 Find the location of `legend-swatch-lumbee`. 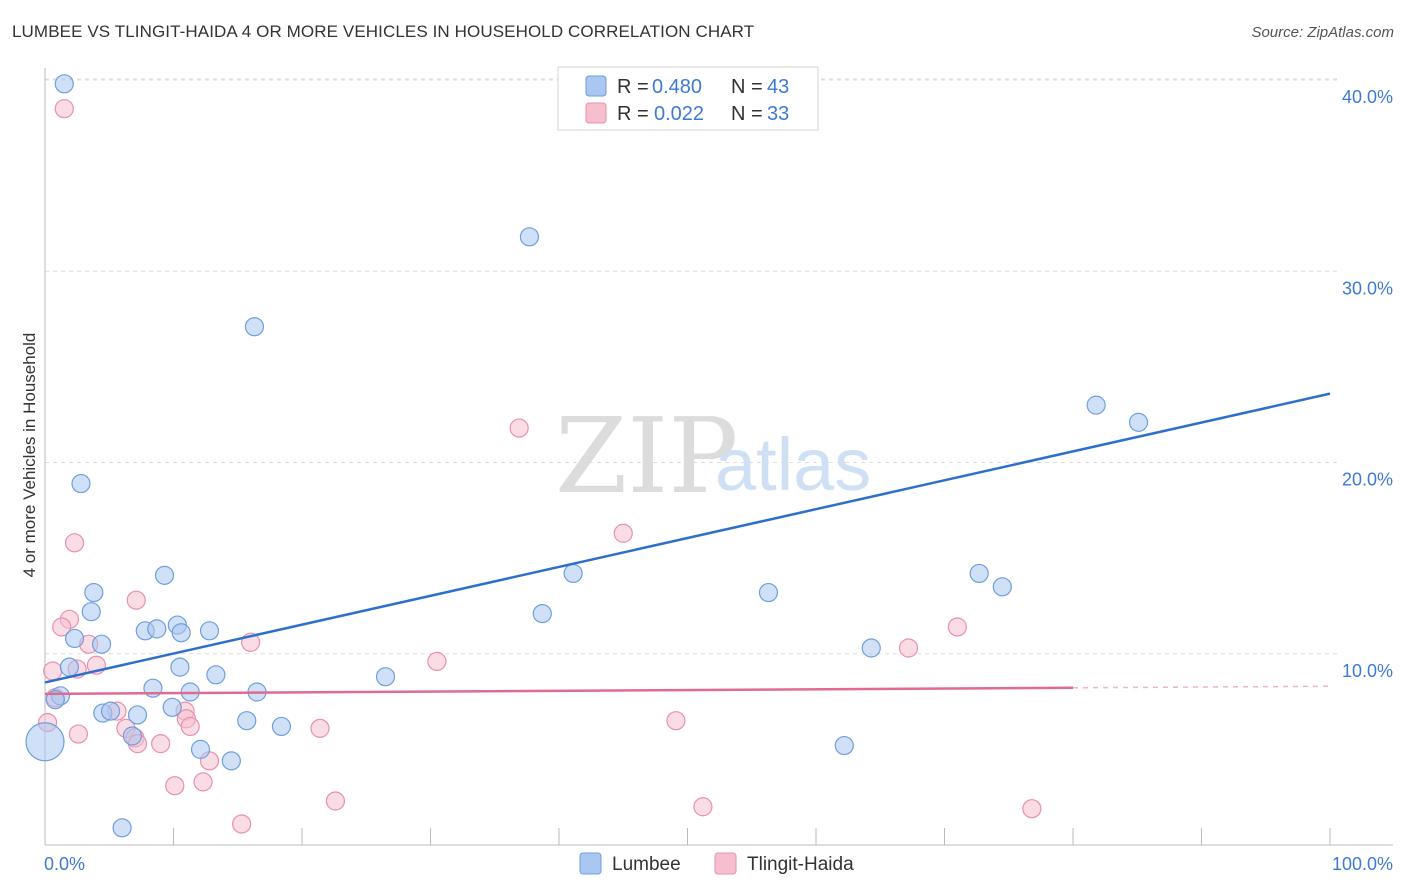

legend-swatch-lumbee is located at coordinates (596, 86).